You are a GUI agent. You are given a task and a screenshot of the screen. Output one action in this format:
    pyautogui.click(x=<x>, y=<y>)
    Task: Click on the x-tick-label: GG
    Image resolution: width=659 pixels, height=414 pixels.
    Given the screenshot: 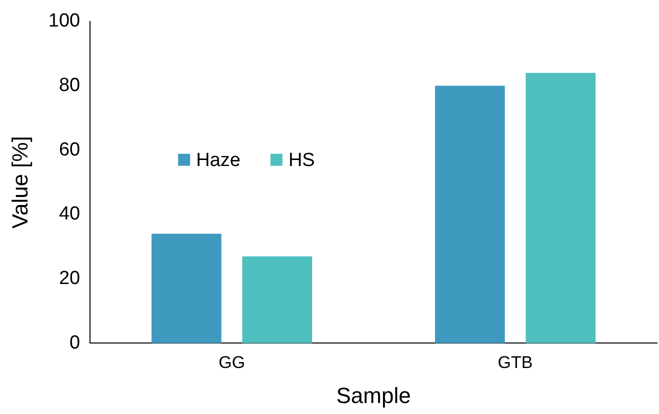 What is the action you would take?
    pyautogui.click(x=232, y=362)
    